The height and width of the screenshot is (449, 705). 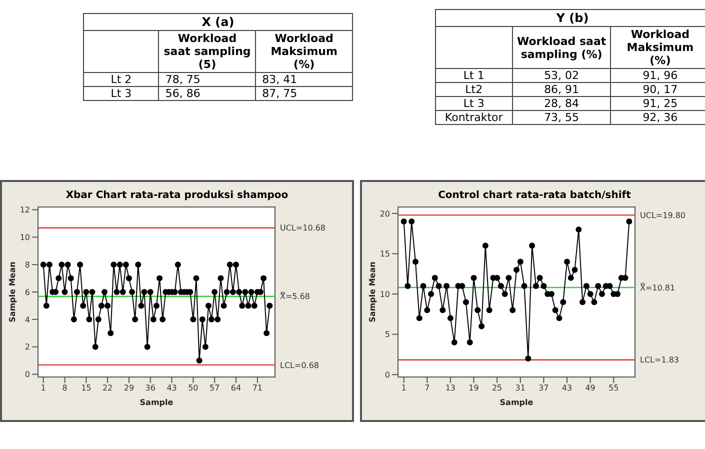 I want to click on text: 53, 02, so click(x=562, y=75).